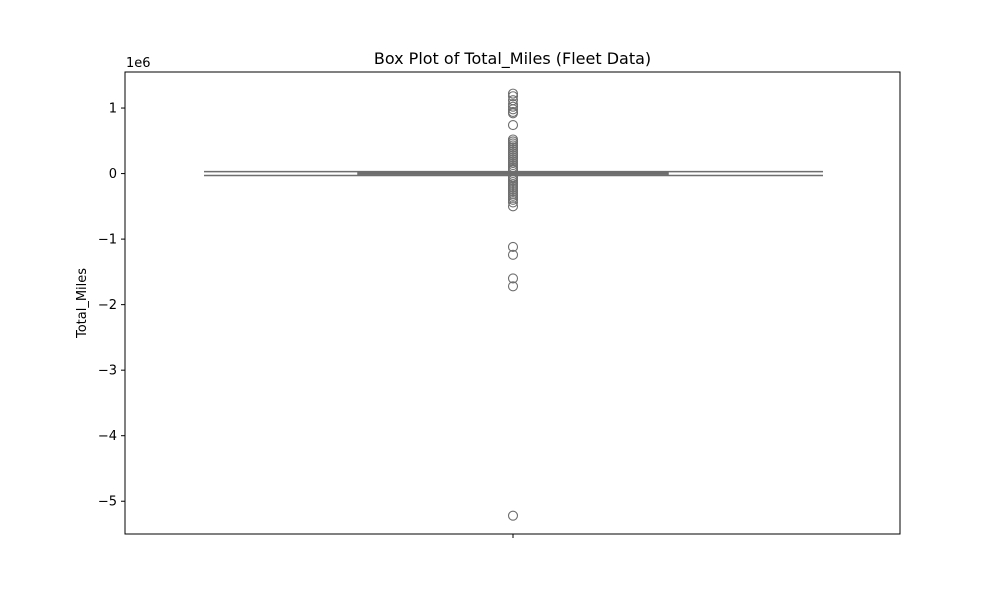 The width and height of the screenshot is (1000, 600). What do you see at coordinates (113, 109) in the screenshot?
I see `y-tick-label: 1` at bounding box center [113, 109].